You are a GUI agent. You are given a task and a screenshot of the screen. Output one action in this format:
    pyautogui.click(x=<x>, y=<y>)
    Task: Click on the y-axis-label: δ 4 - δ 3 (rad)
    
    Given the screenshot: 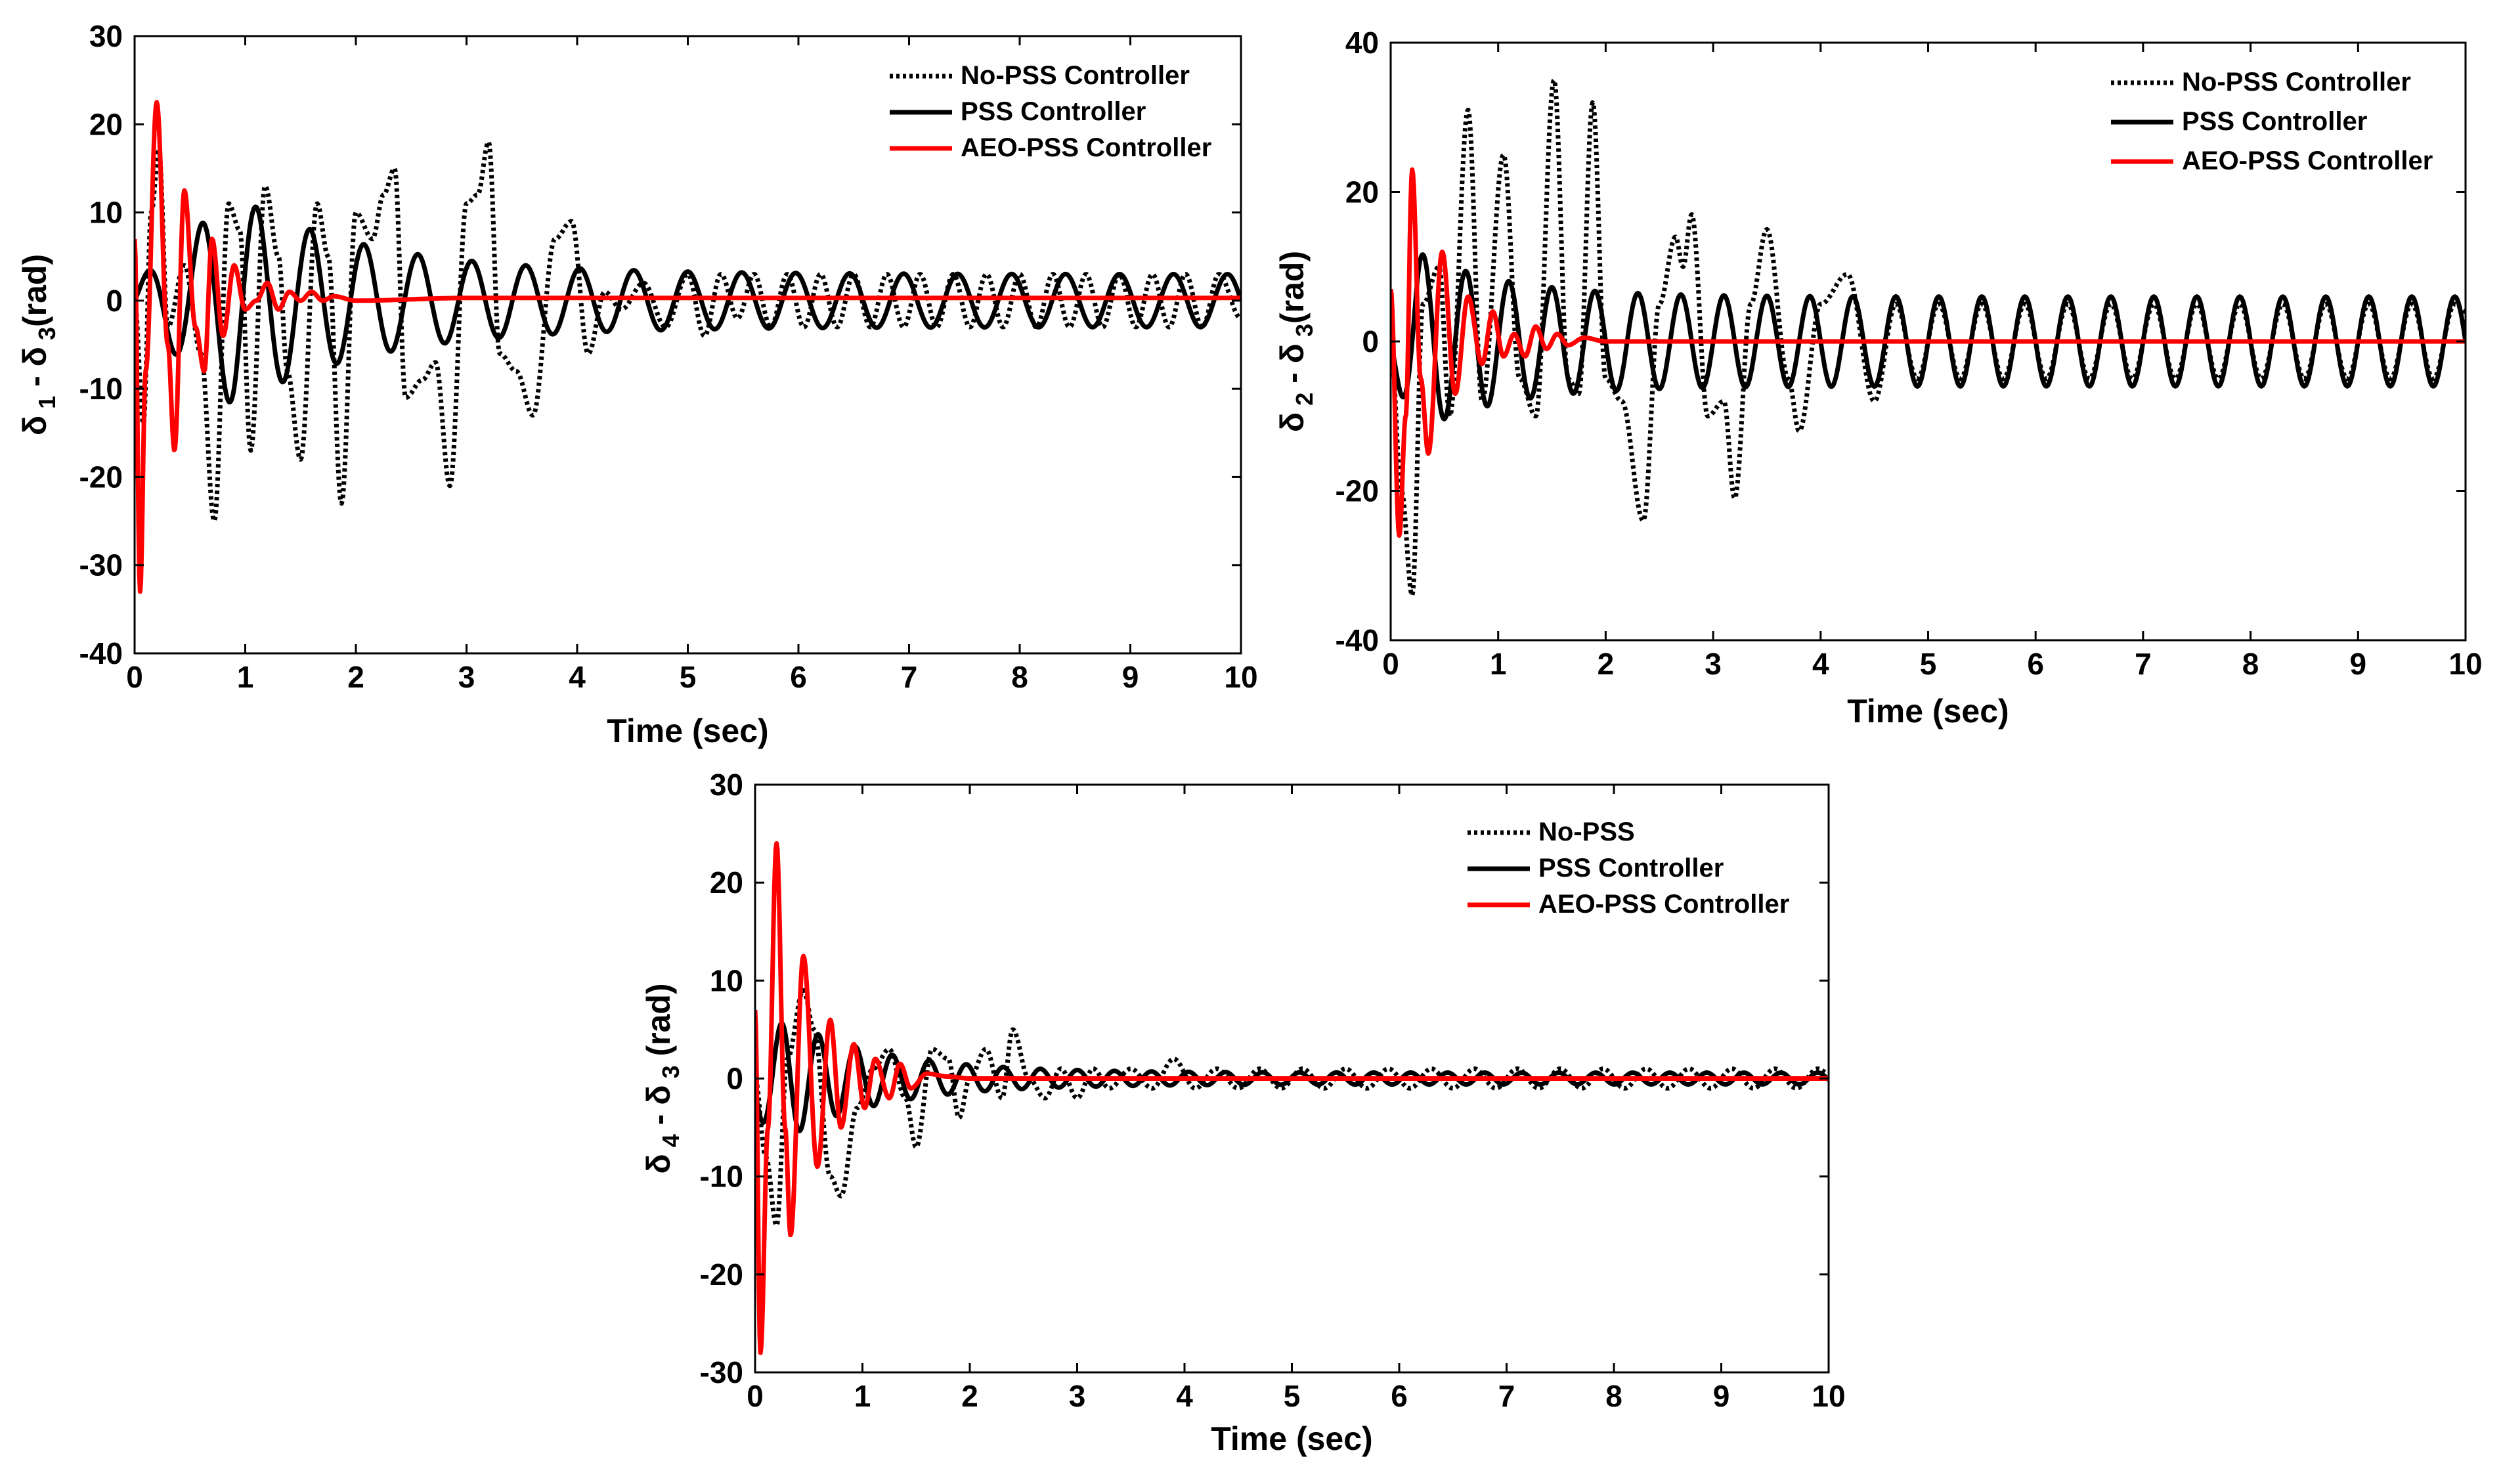 What is the action you would take?
    pyautogui.click(x=662, y=1078)
    